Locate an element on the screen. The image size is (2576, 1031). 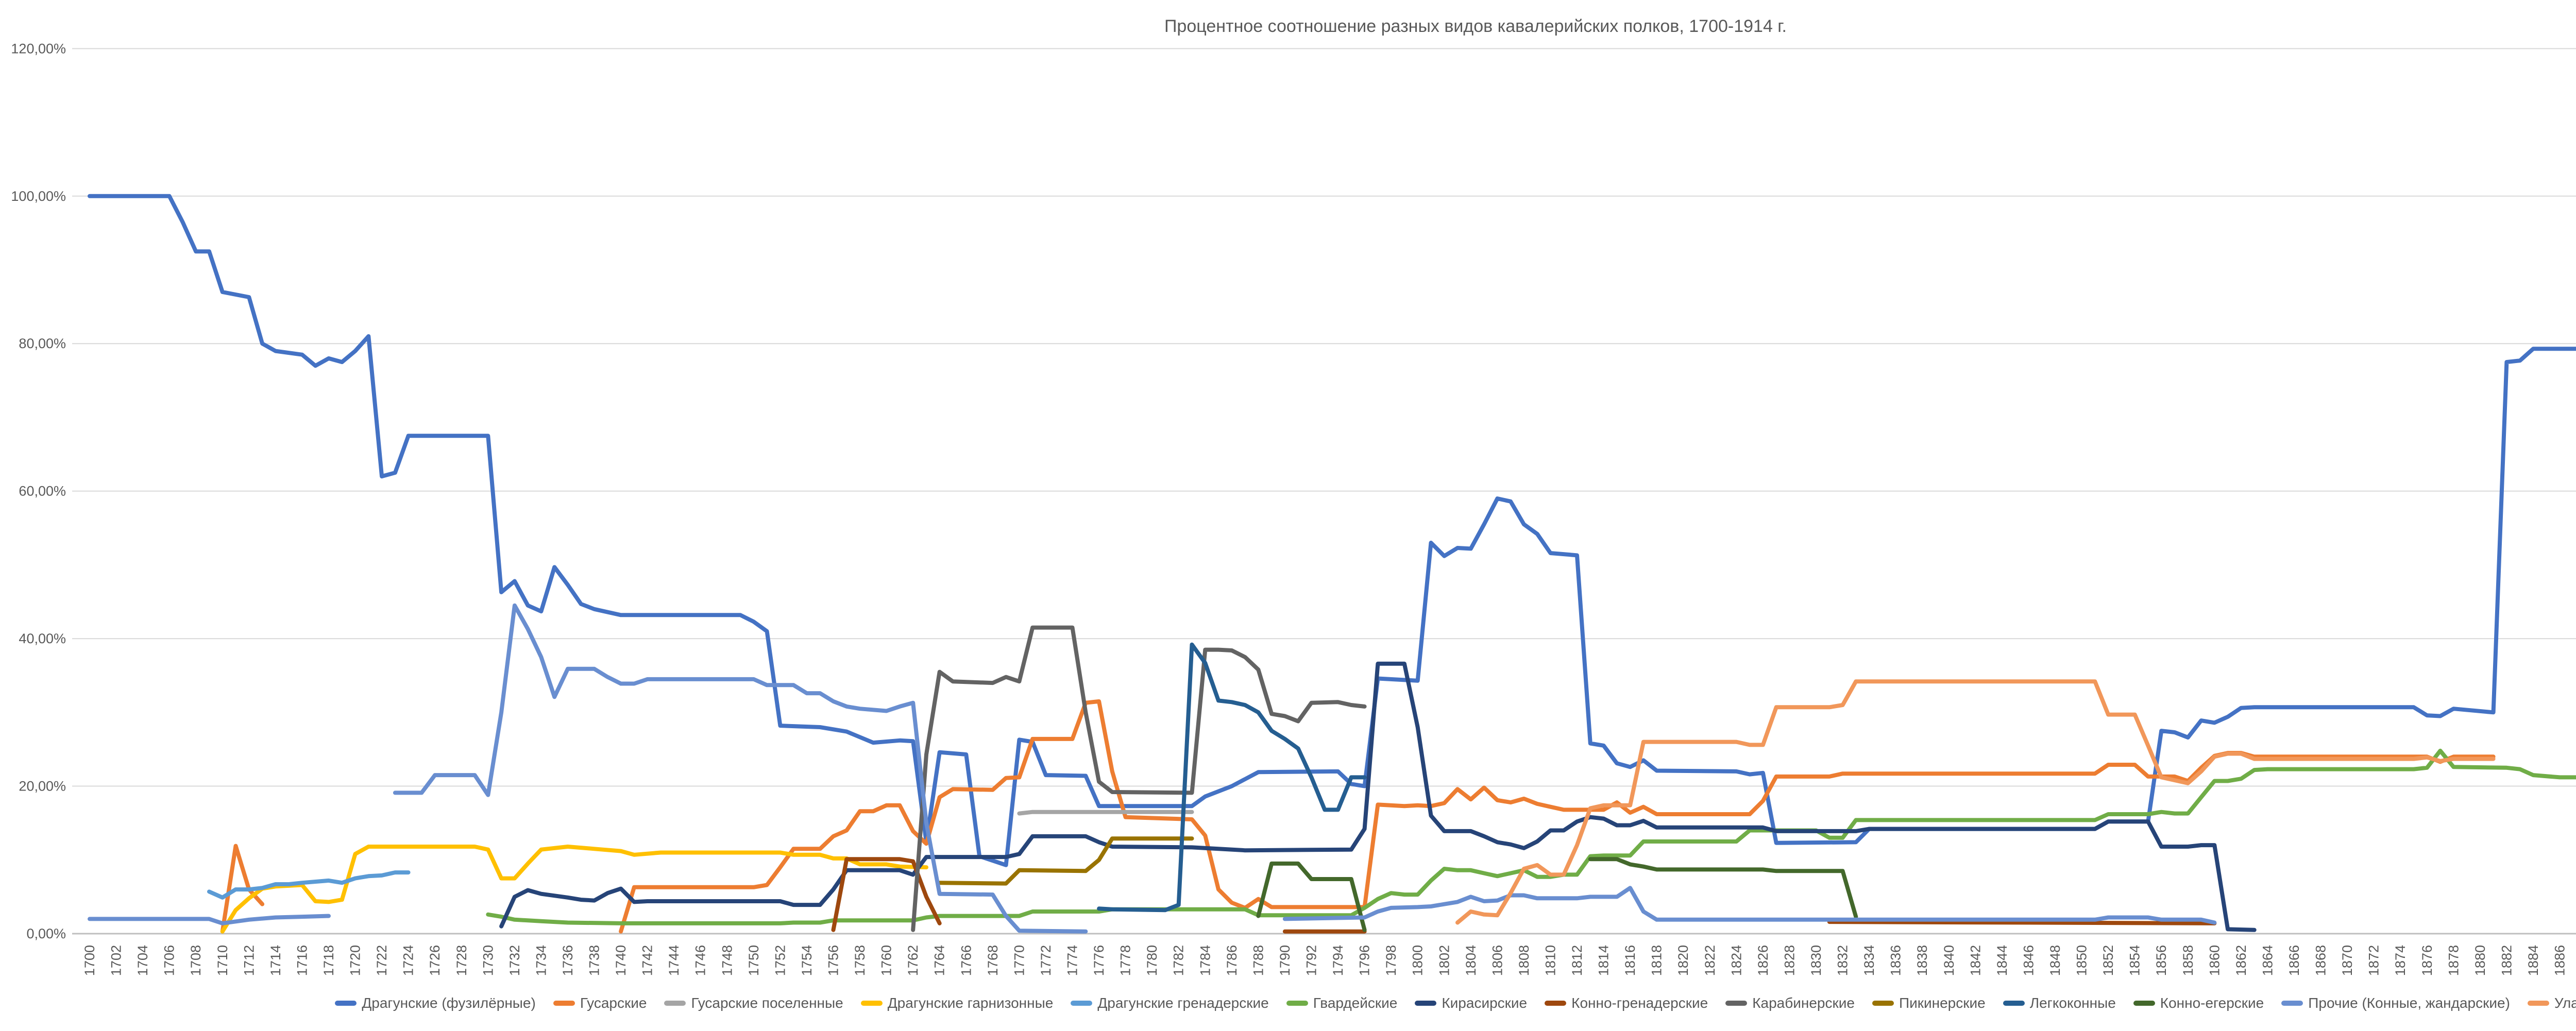
x-tick-label: 1826 is located at coordinates (1763, 960).